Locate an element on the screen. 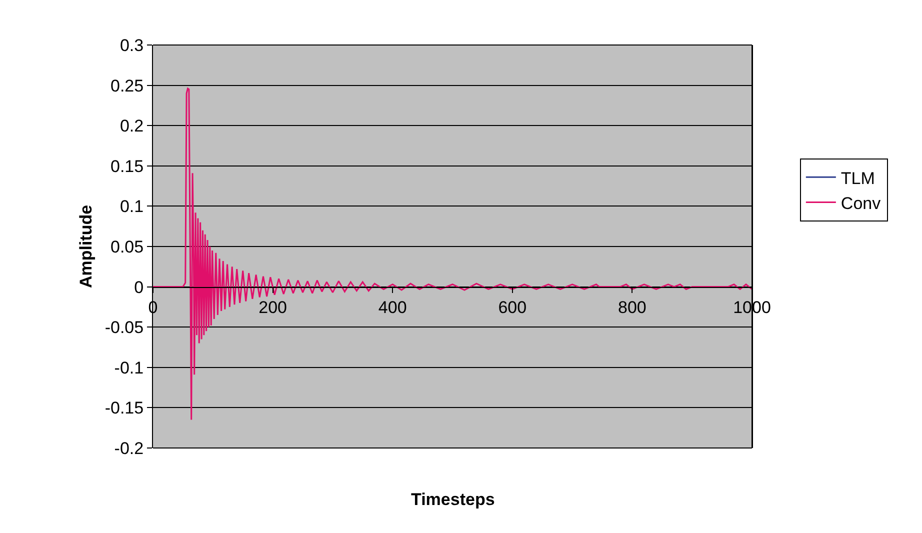 The width and height of the screenshot is (922, 533). y-axis-title: Amplitude is located at coordinates (86, 246).